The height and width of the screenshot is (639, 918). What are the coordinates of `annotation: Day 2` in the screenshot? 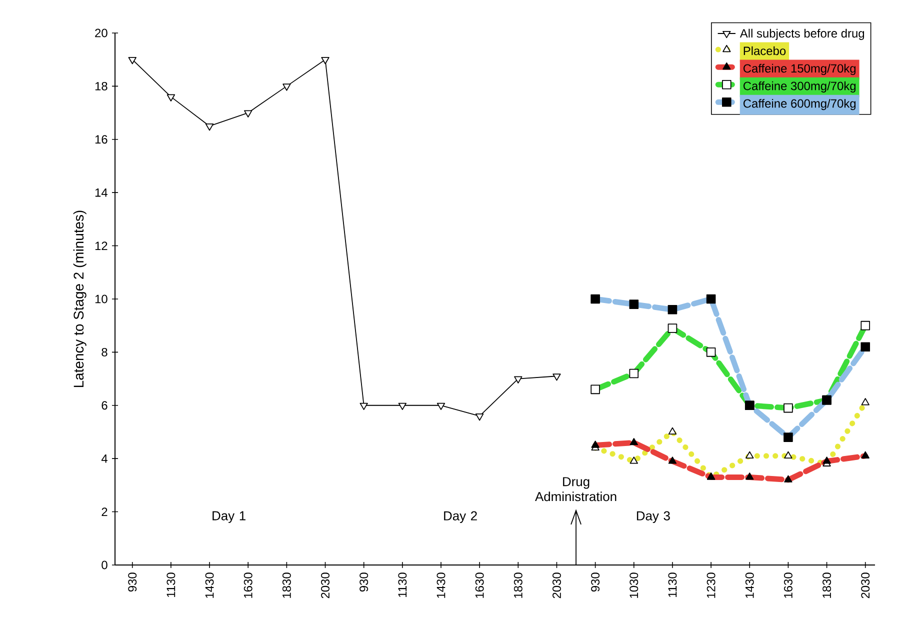 It's located at (460, 517).